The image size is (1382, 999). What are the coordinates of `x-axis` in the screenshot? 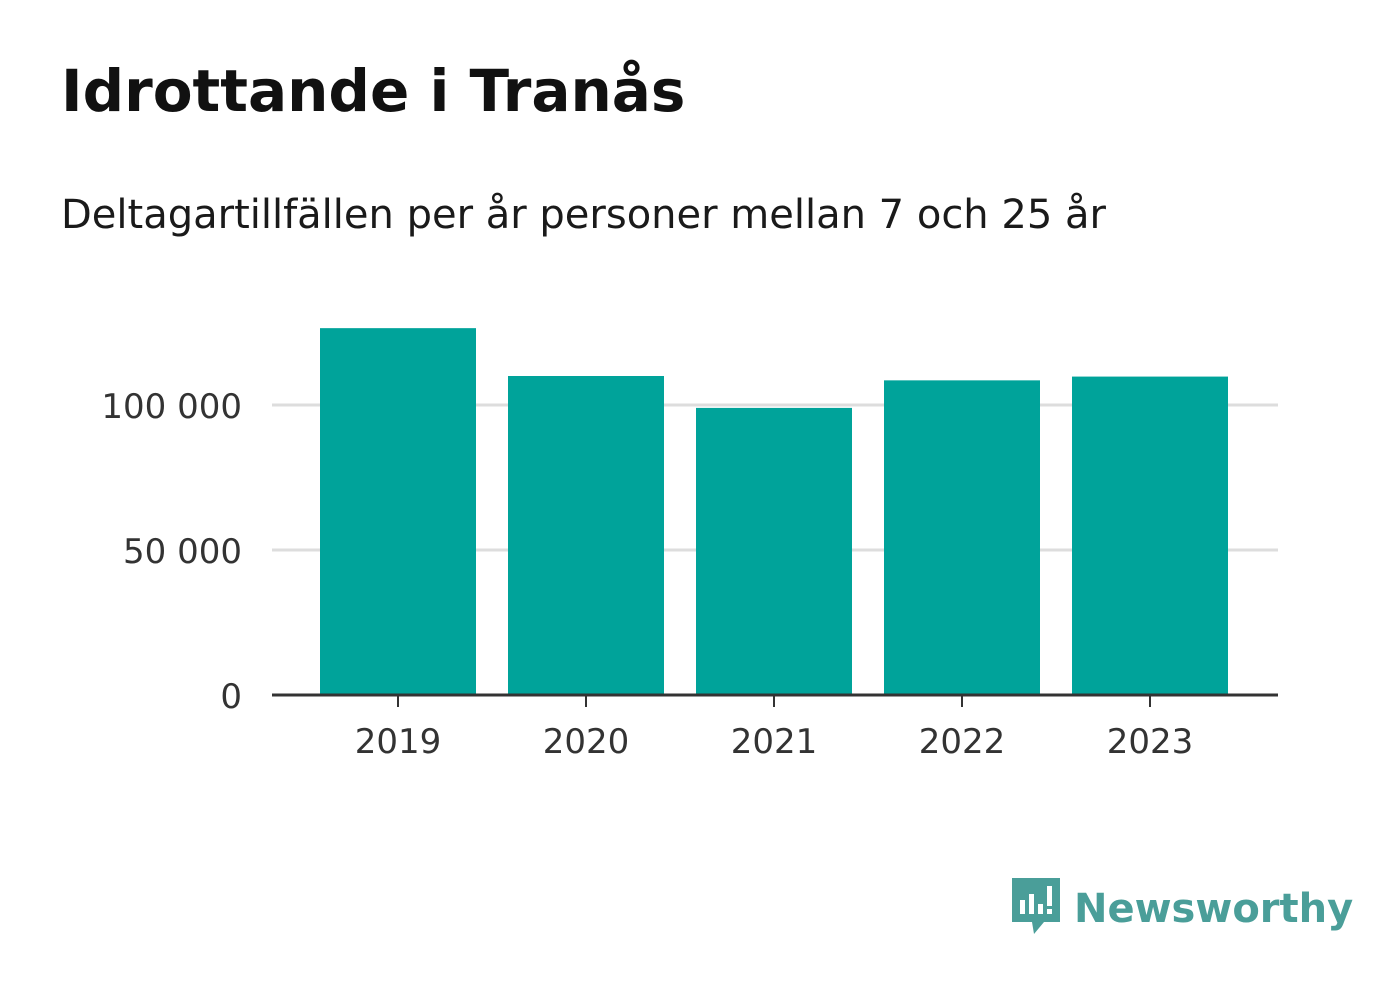 It's located at (775, 700).